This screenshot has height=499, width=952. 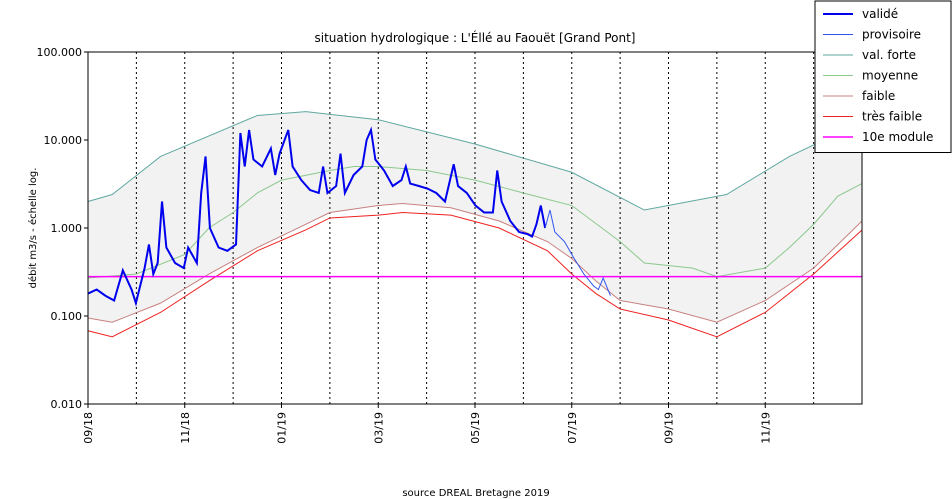 I want to click on x-tick-label: 07/19, so click(x=572, y=428).